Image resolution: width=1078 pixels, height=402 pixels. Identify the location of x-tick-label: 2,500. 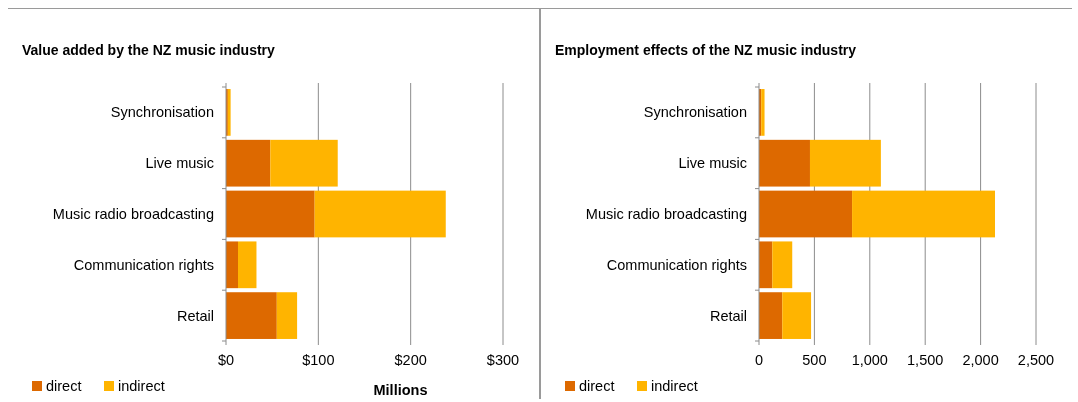
(1036, 360).